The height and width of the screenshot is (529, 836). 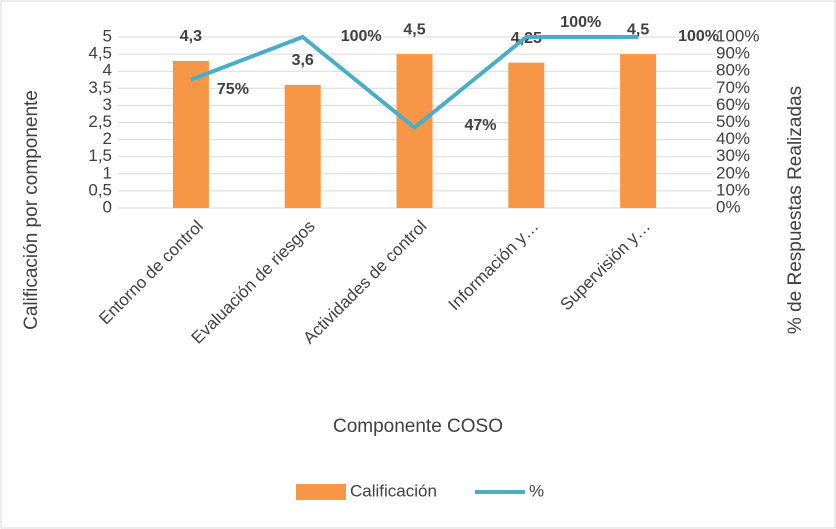 I want to click on legend-swatch, so click(x=321, y=492).